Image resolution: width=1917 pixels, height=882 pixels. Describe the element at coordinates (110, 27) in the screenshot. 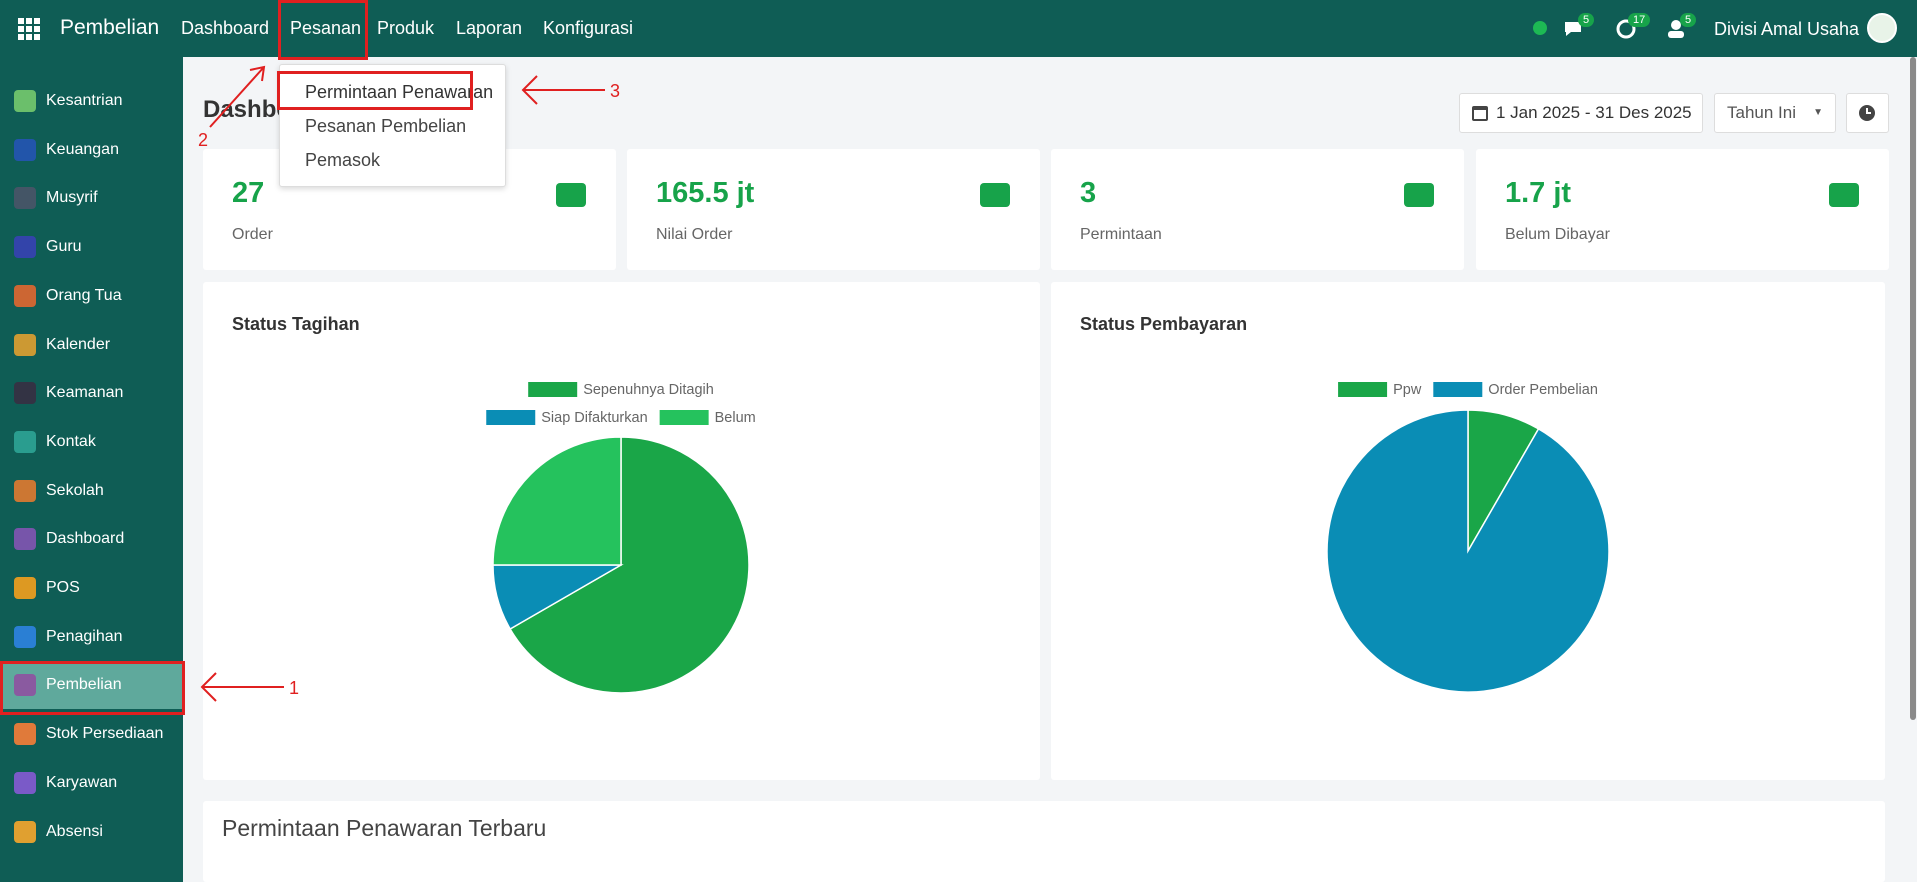

I see `app-name: Pembelian` at that location.